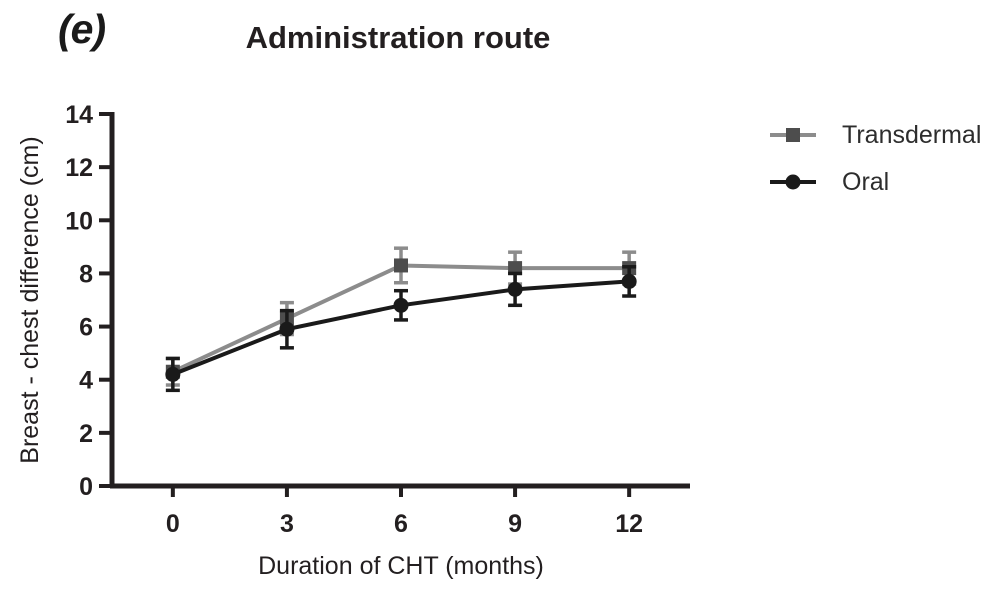 This screenshot has width=1008, height=613. I want to click on y-tick-label: 6, so click(86, 328).